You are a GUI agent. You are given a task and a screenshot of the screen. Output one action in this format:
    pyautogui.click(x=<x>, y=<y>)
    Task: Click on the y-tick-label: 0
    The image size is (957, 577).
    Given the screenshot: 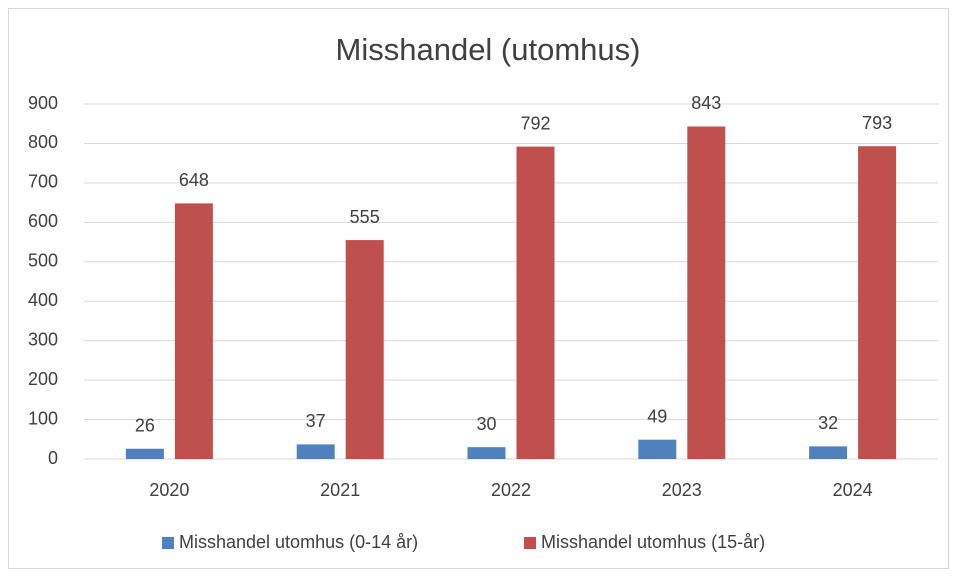 What is the action you would take?
    pyautogui.click(x=53, y=458)
    